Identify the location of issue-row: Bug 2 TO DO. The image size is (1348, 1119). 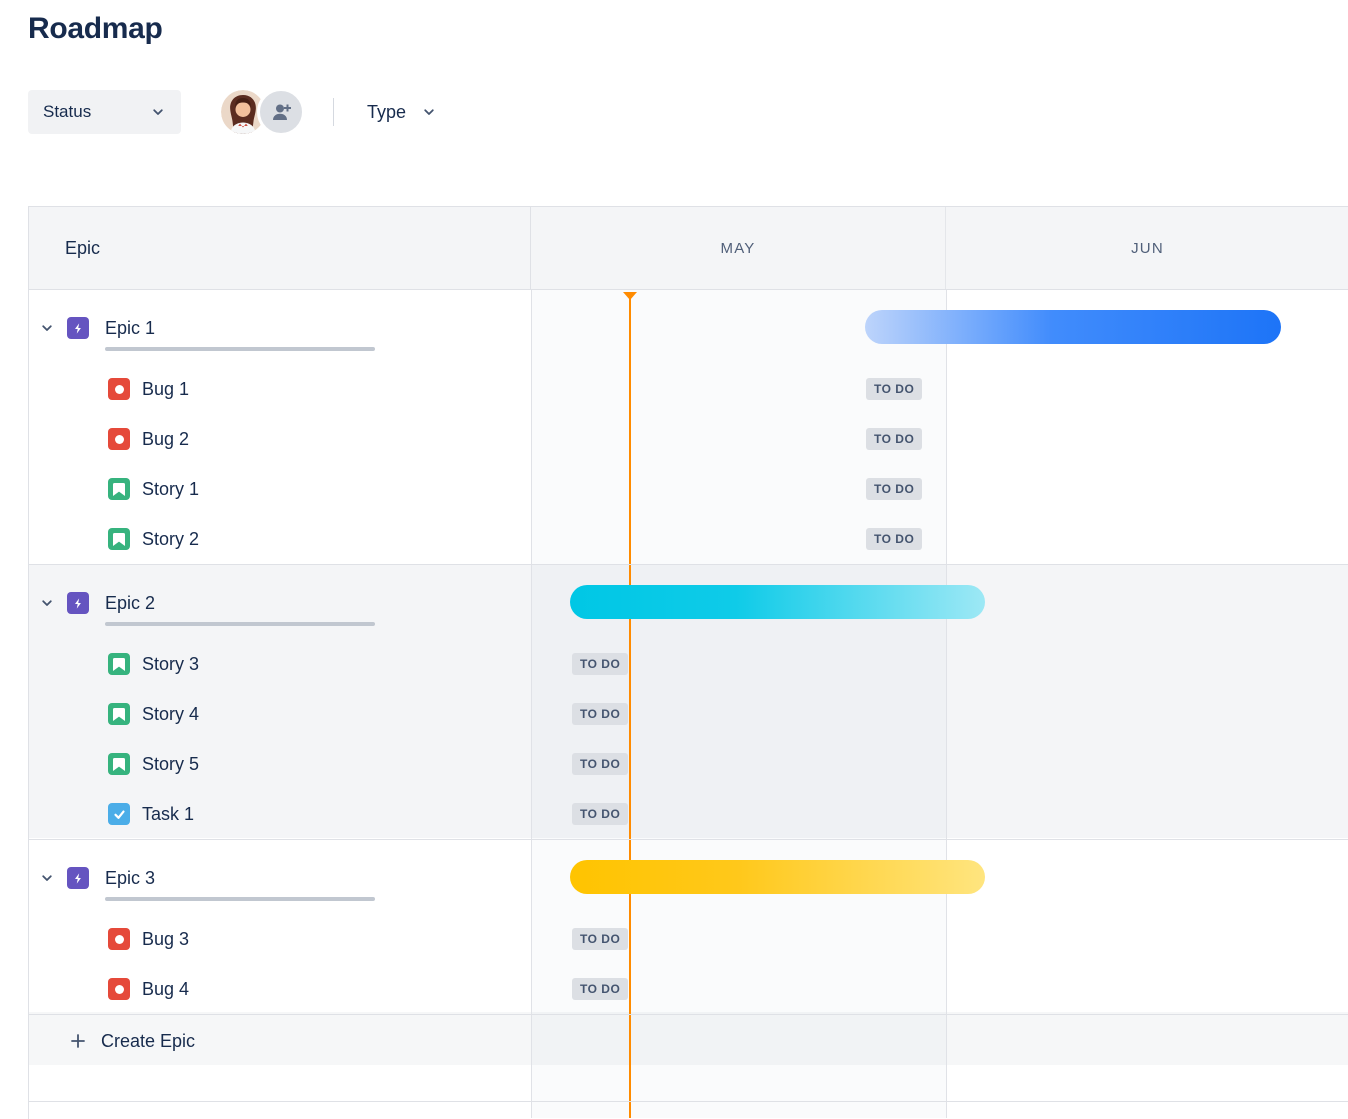
(688, 439).